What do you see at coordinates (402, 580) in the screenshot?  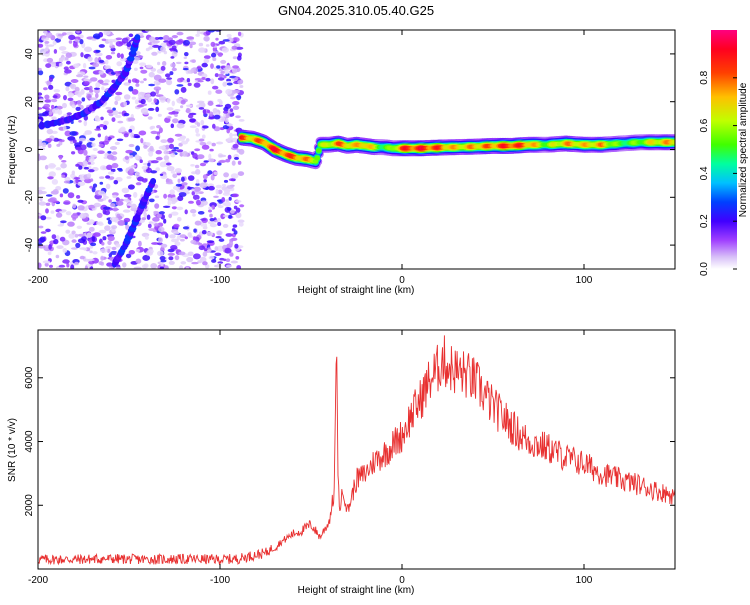 I see `x-tick-label: 0` at bounding box center [402, 580].